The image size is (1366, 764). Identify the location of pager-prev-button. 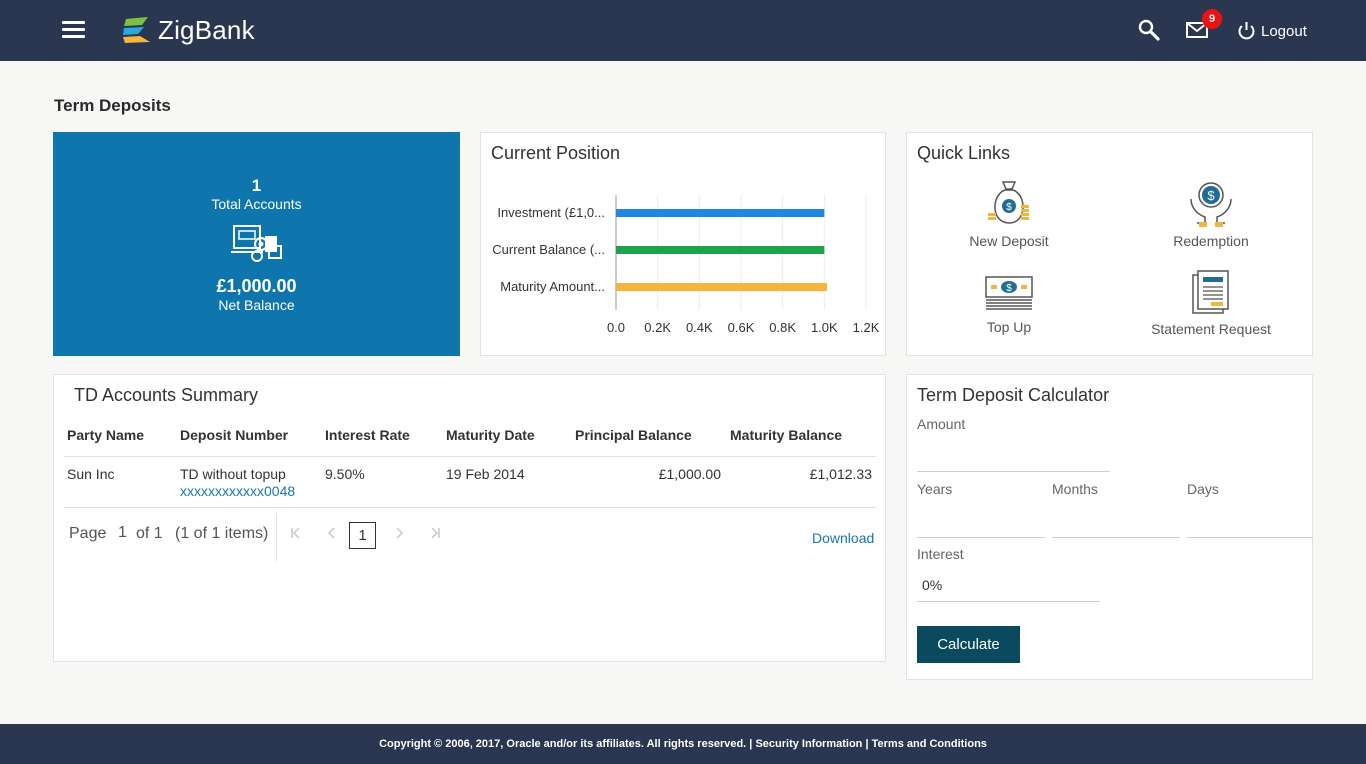
(332, 535).